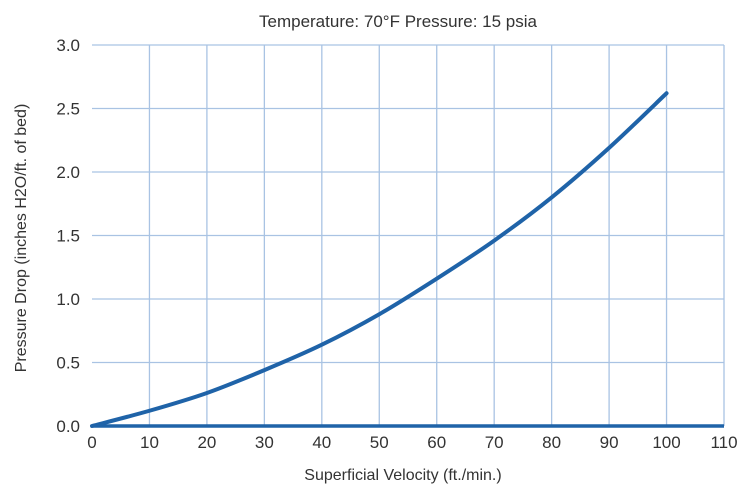  Describe the element at coordinates (494, 442) in the screenshot. I see `x-tick-label: 70` at that location.